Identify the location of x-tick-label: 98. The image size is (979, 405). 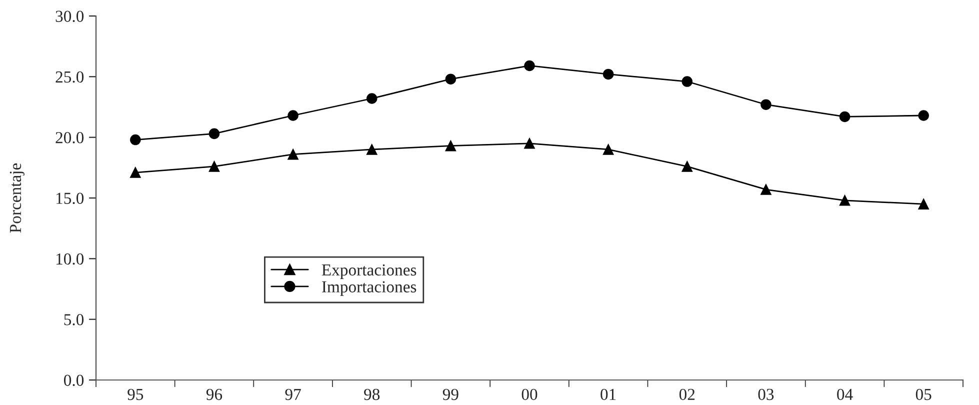
(372, 394).